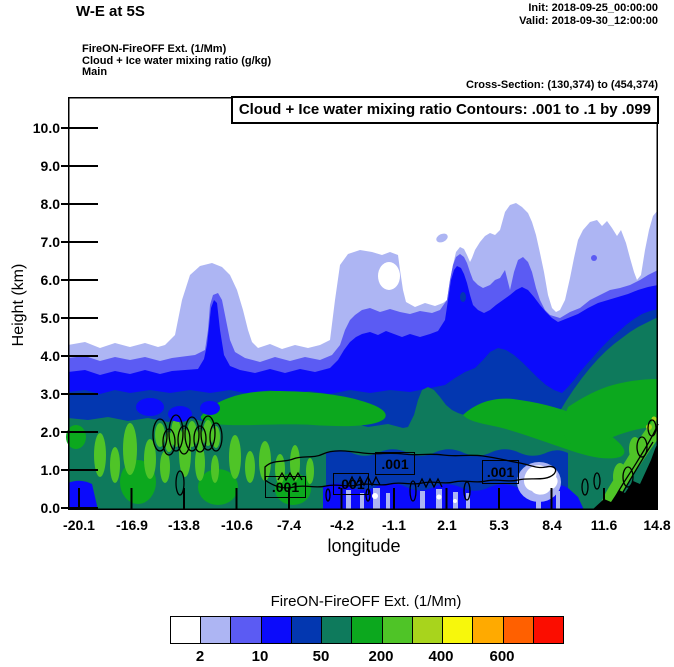 This screenshot has width=674, height=667. What do you see at coordinates (610, 413) in the screenshot?
I see `green-swath-east2` at bounding box center [610, 413].